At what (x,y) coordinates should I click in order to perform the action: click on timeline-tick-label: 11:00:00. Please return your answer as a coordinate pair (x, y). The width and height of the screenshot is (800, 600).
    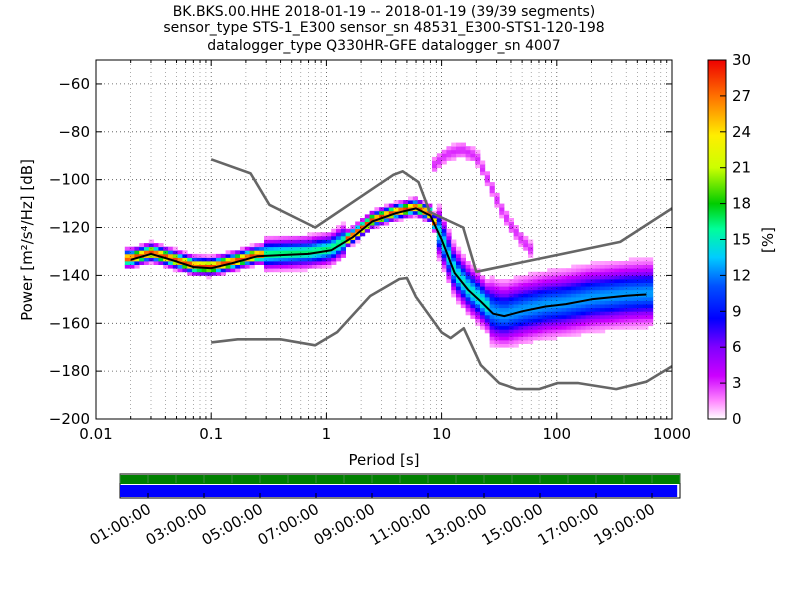
    Looking at the image, I should click on (400, 524).